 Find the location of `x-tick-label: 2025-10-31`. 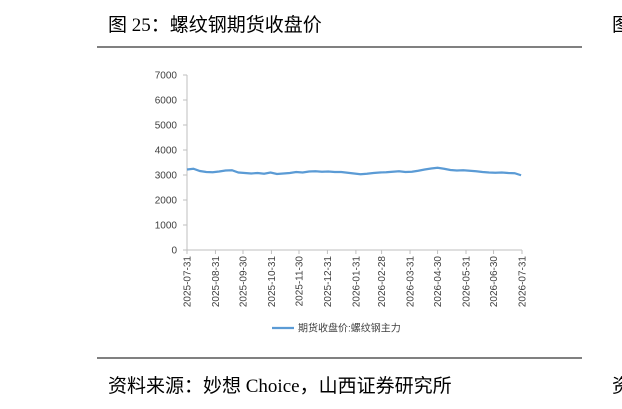

x-tick-label: 2025-10-31 is located at coordinates (272, 282).